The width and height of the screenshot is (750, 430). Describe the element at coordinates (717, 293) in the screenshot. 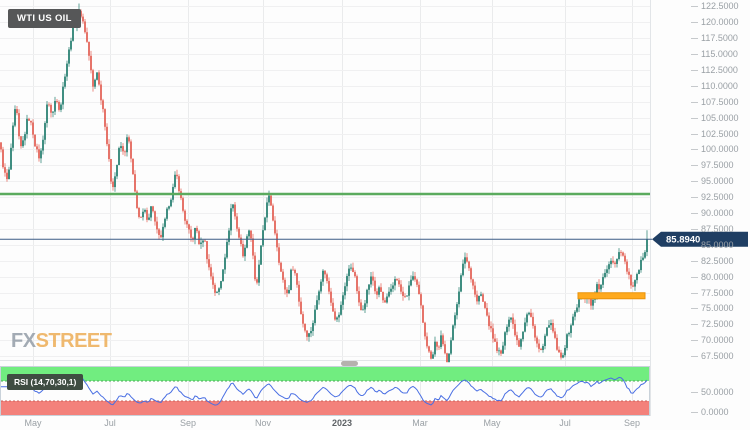

I see `price-axis-label: 77.5000` at that location.